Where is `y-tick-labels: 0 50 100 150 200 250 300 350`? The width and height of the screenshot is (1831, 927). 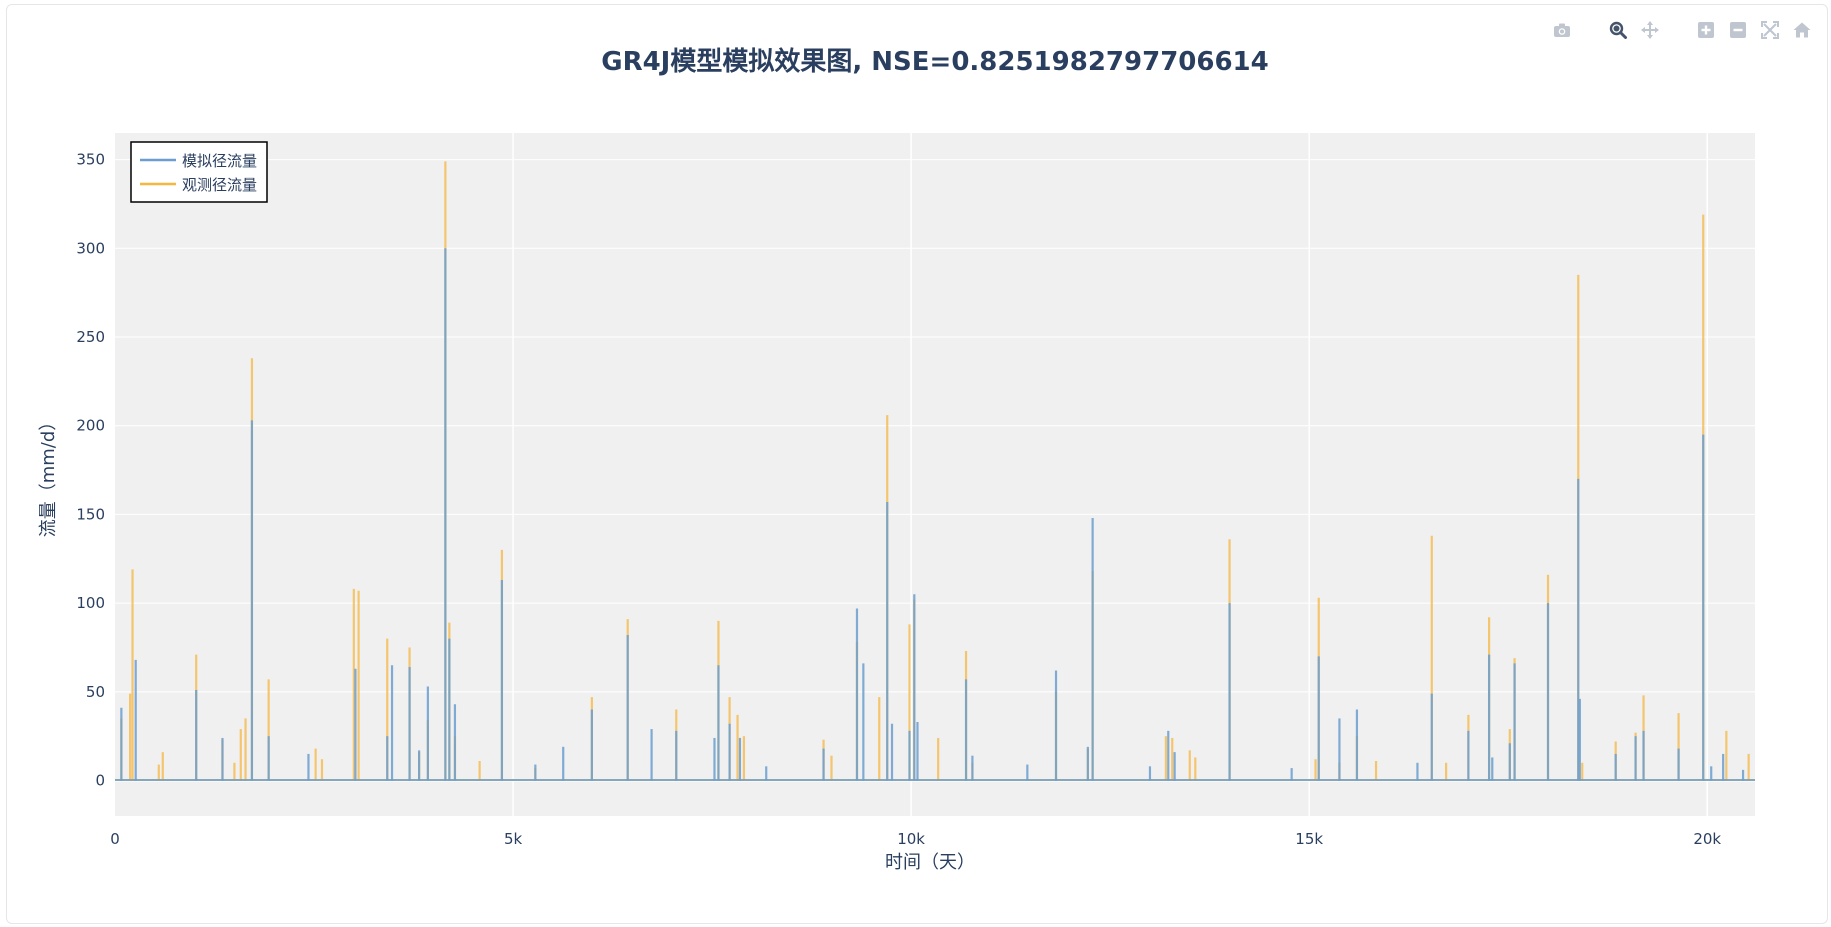 y-tick-labels: 0 50 100 150 200 250 300 350 is located at coordinates (90, 470).